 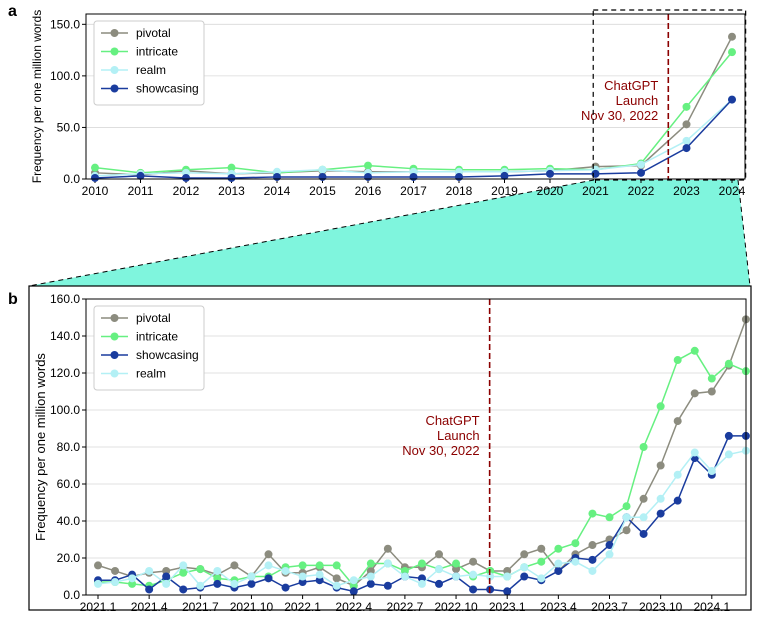 I want to click on x-tick-label: 2022.1, so click(x=302, y=607).